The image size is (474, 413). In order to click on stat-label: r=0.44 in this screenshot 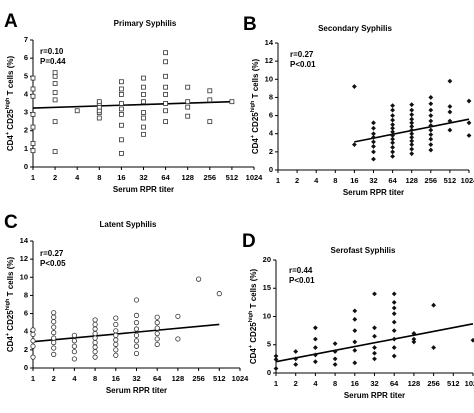, I will do `click(301, 270)`.